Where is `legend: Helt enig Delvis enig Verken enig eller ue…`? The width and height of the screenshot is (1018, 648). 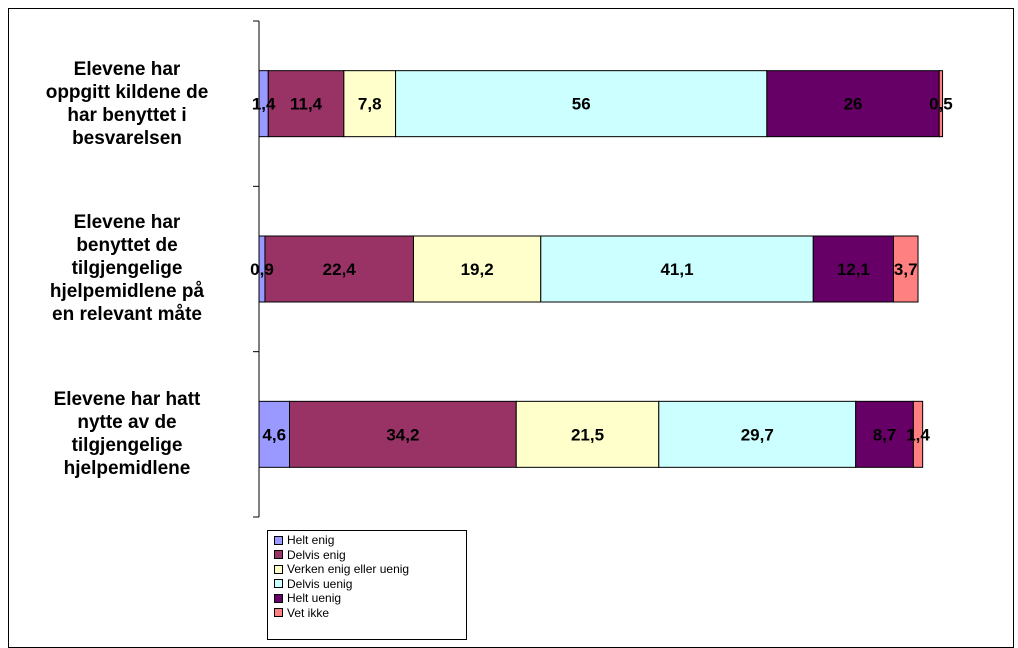 legend: Helt enig Delvis enig Verken enig eller ue… is located at coordinates (367, 585).